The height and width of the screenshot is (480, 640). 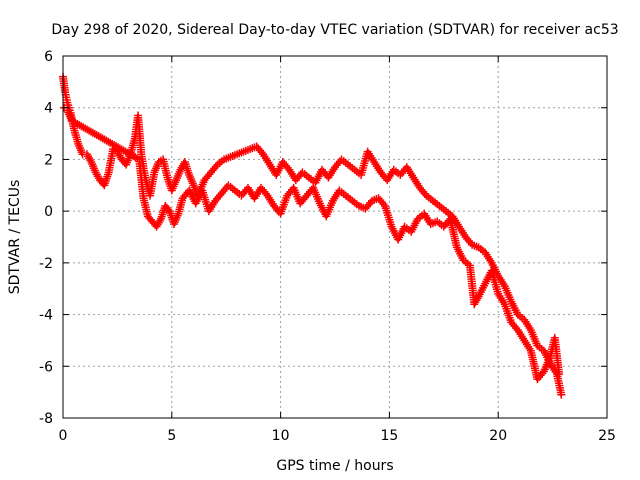 What do you see at coordinates (48, 109) in the screenshot?
I see `y-tick-label: 4` at bounding box center [48, 109].